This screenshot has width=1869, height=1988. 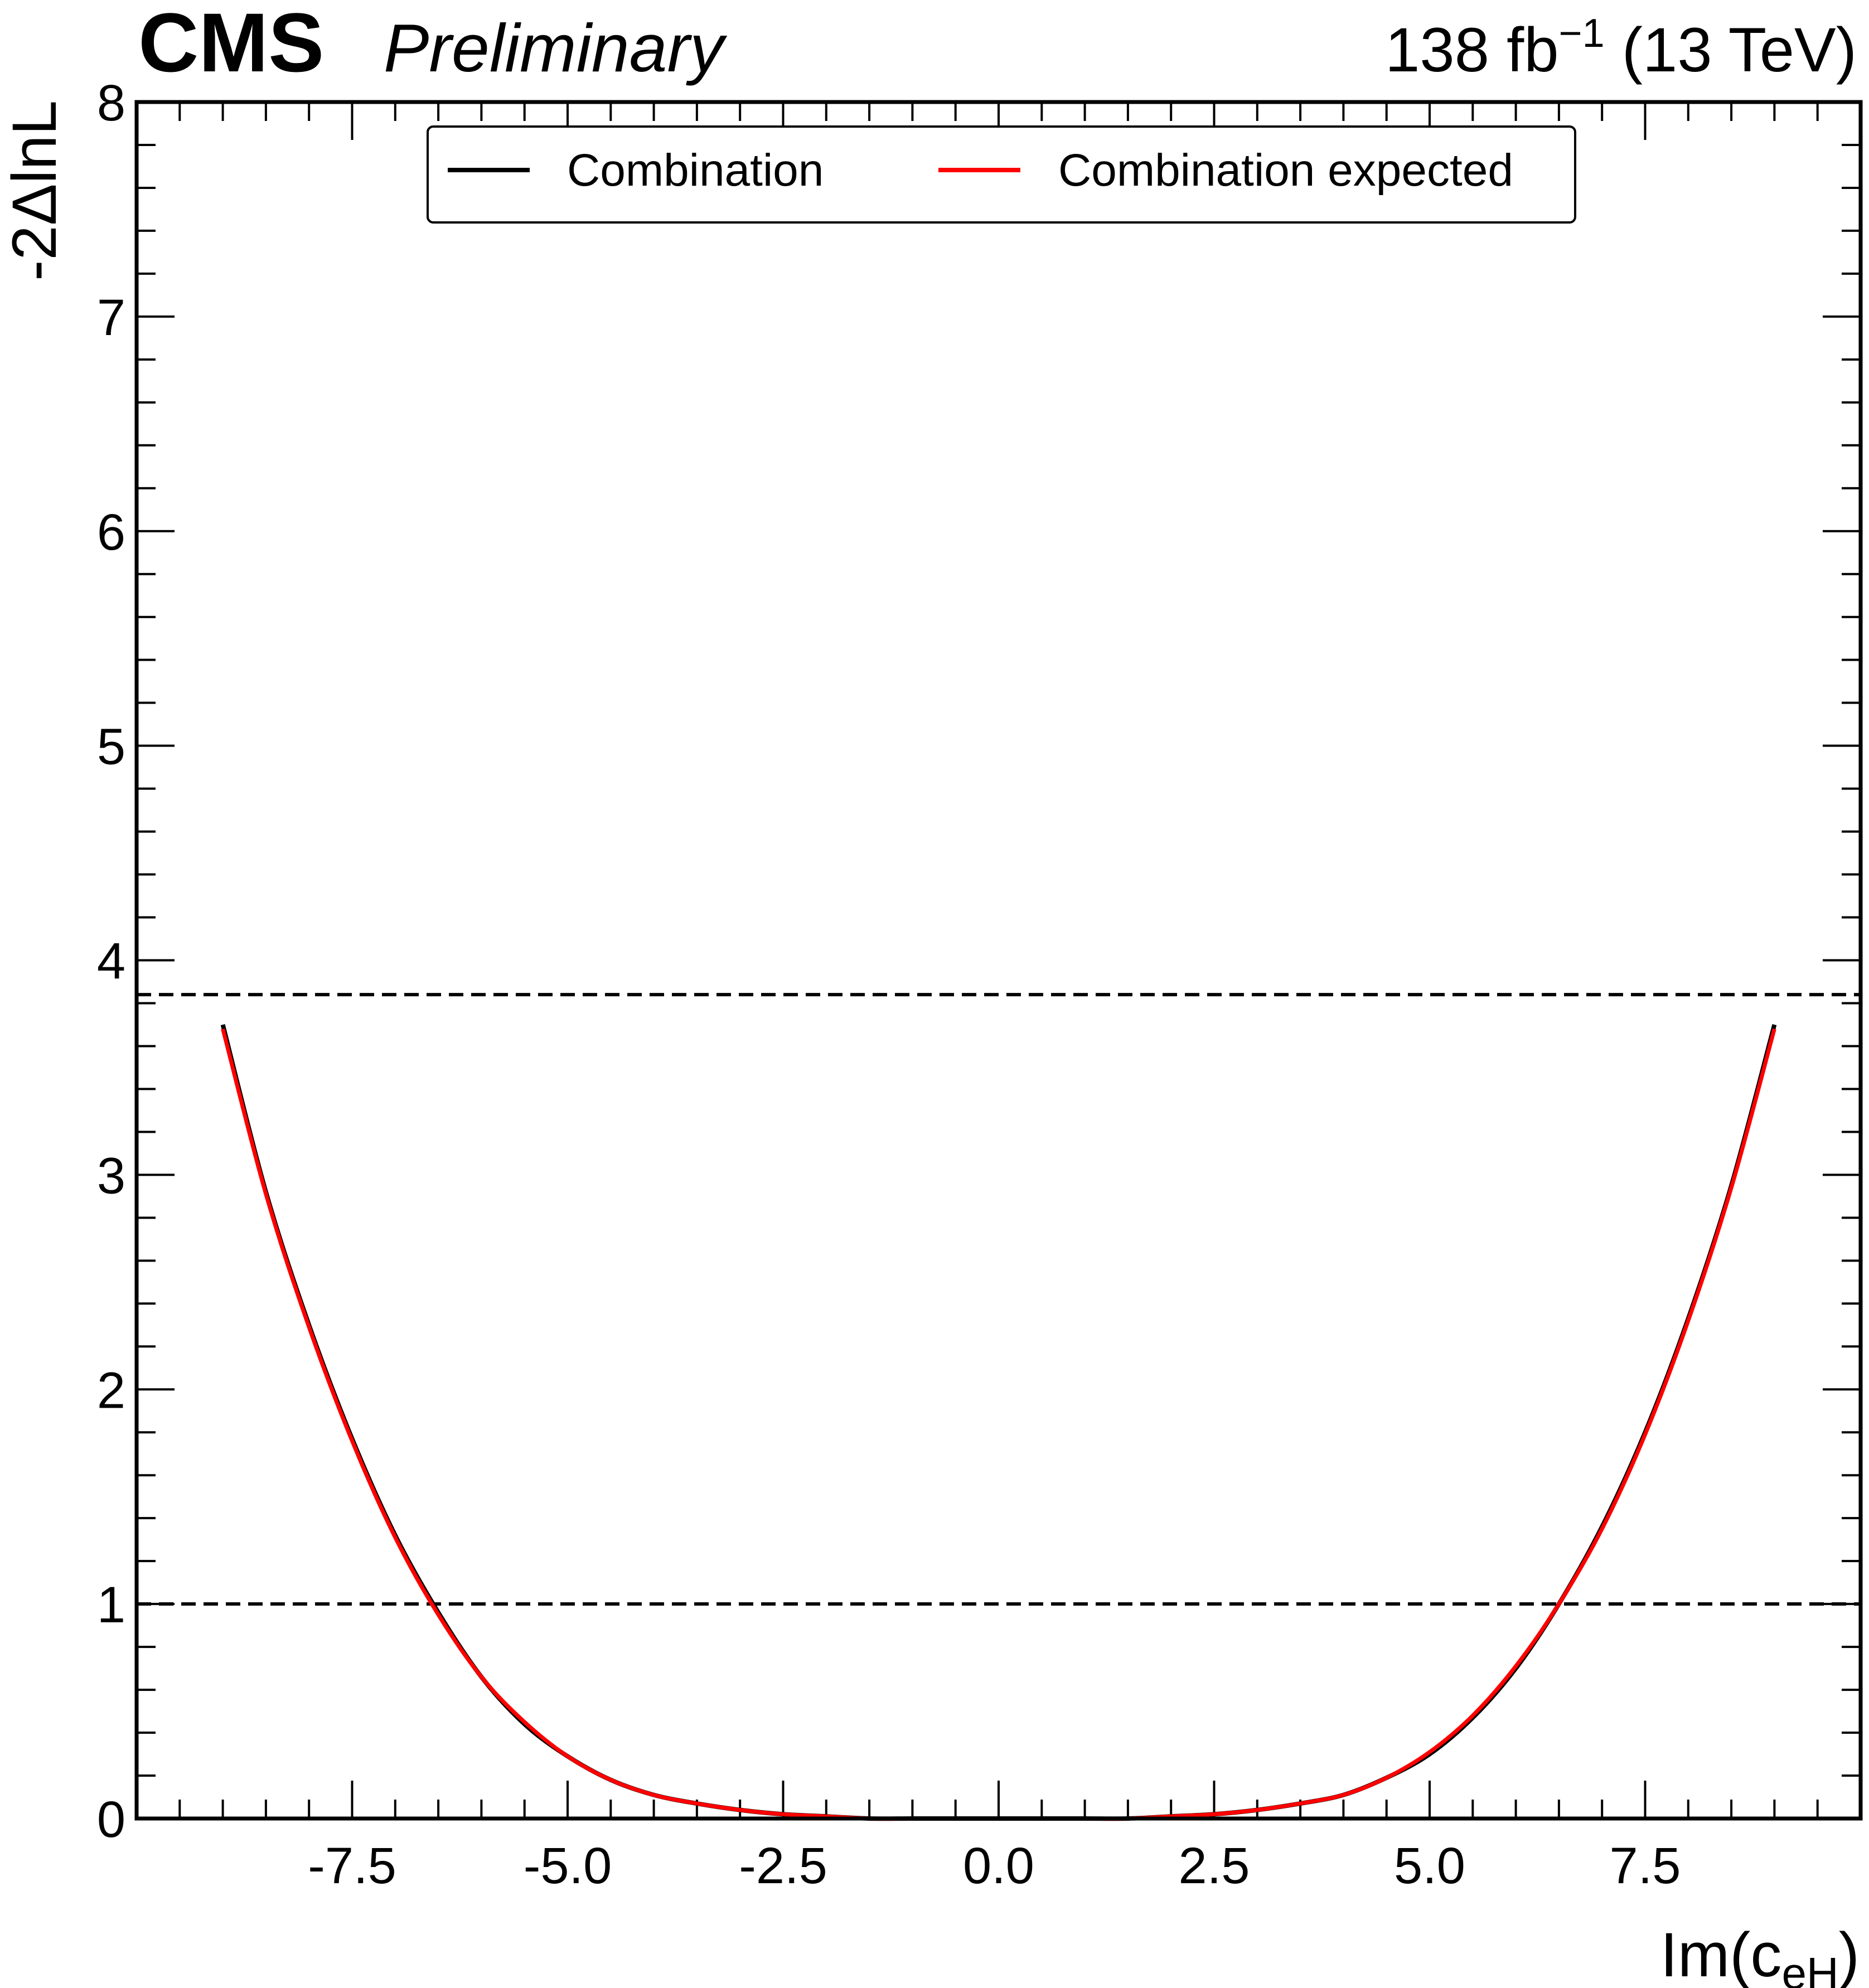 What do you see at coordinates (111, 1819) in the screenshot?
I see `y-tick-label: 0` at bounding box center [111, 1819].